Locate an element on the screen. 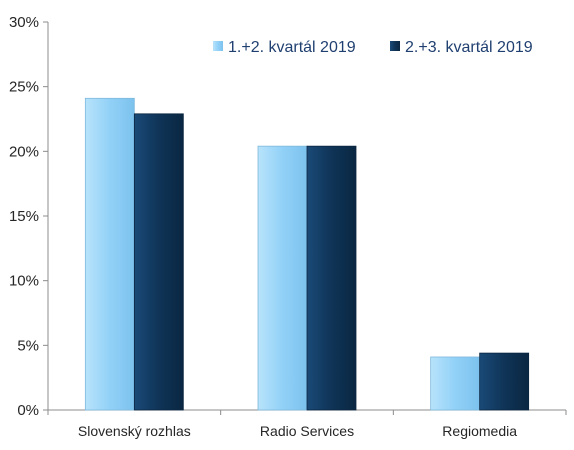 This screenshot has height=450, width=574. y-tick-label: 0% is located at coordinates (28, 410).